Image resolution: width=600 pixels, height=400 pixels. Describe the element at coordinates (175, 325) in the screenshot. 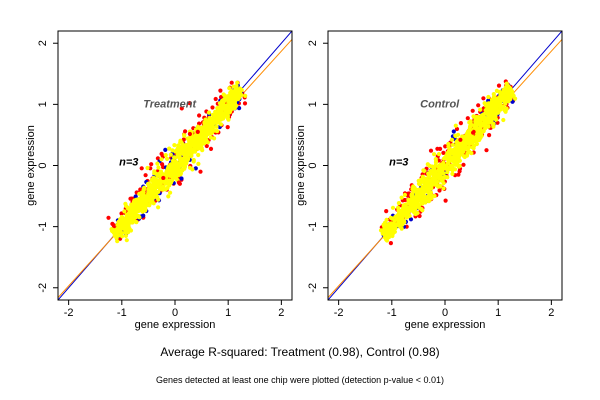

I see `x-axis-label: gene expression` at that location.